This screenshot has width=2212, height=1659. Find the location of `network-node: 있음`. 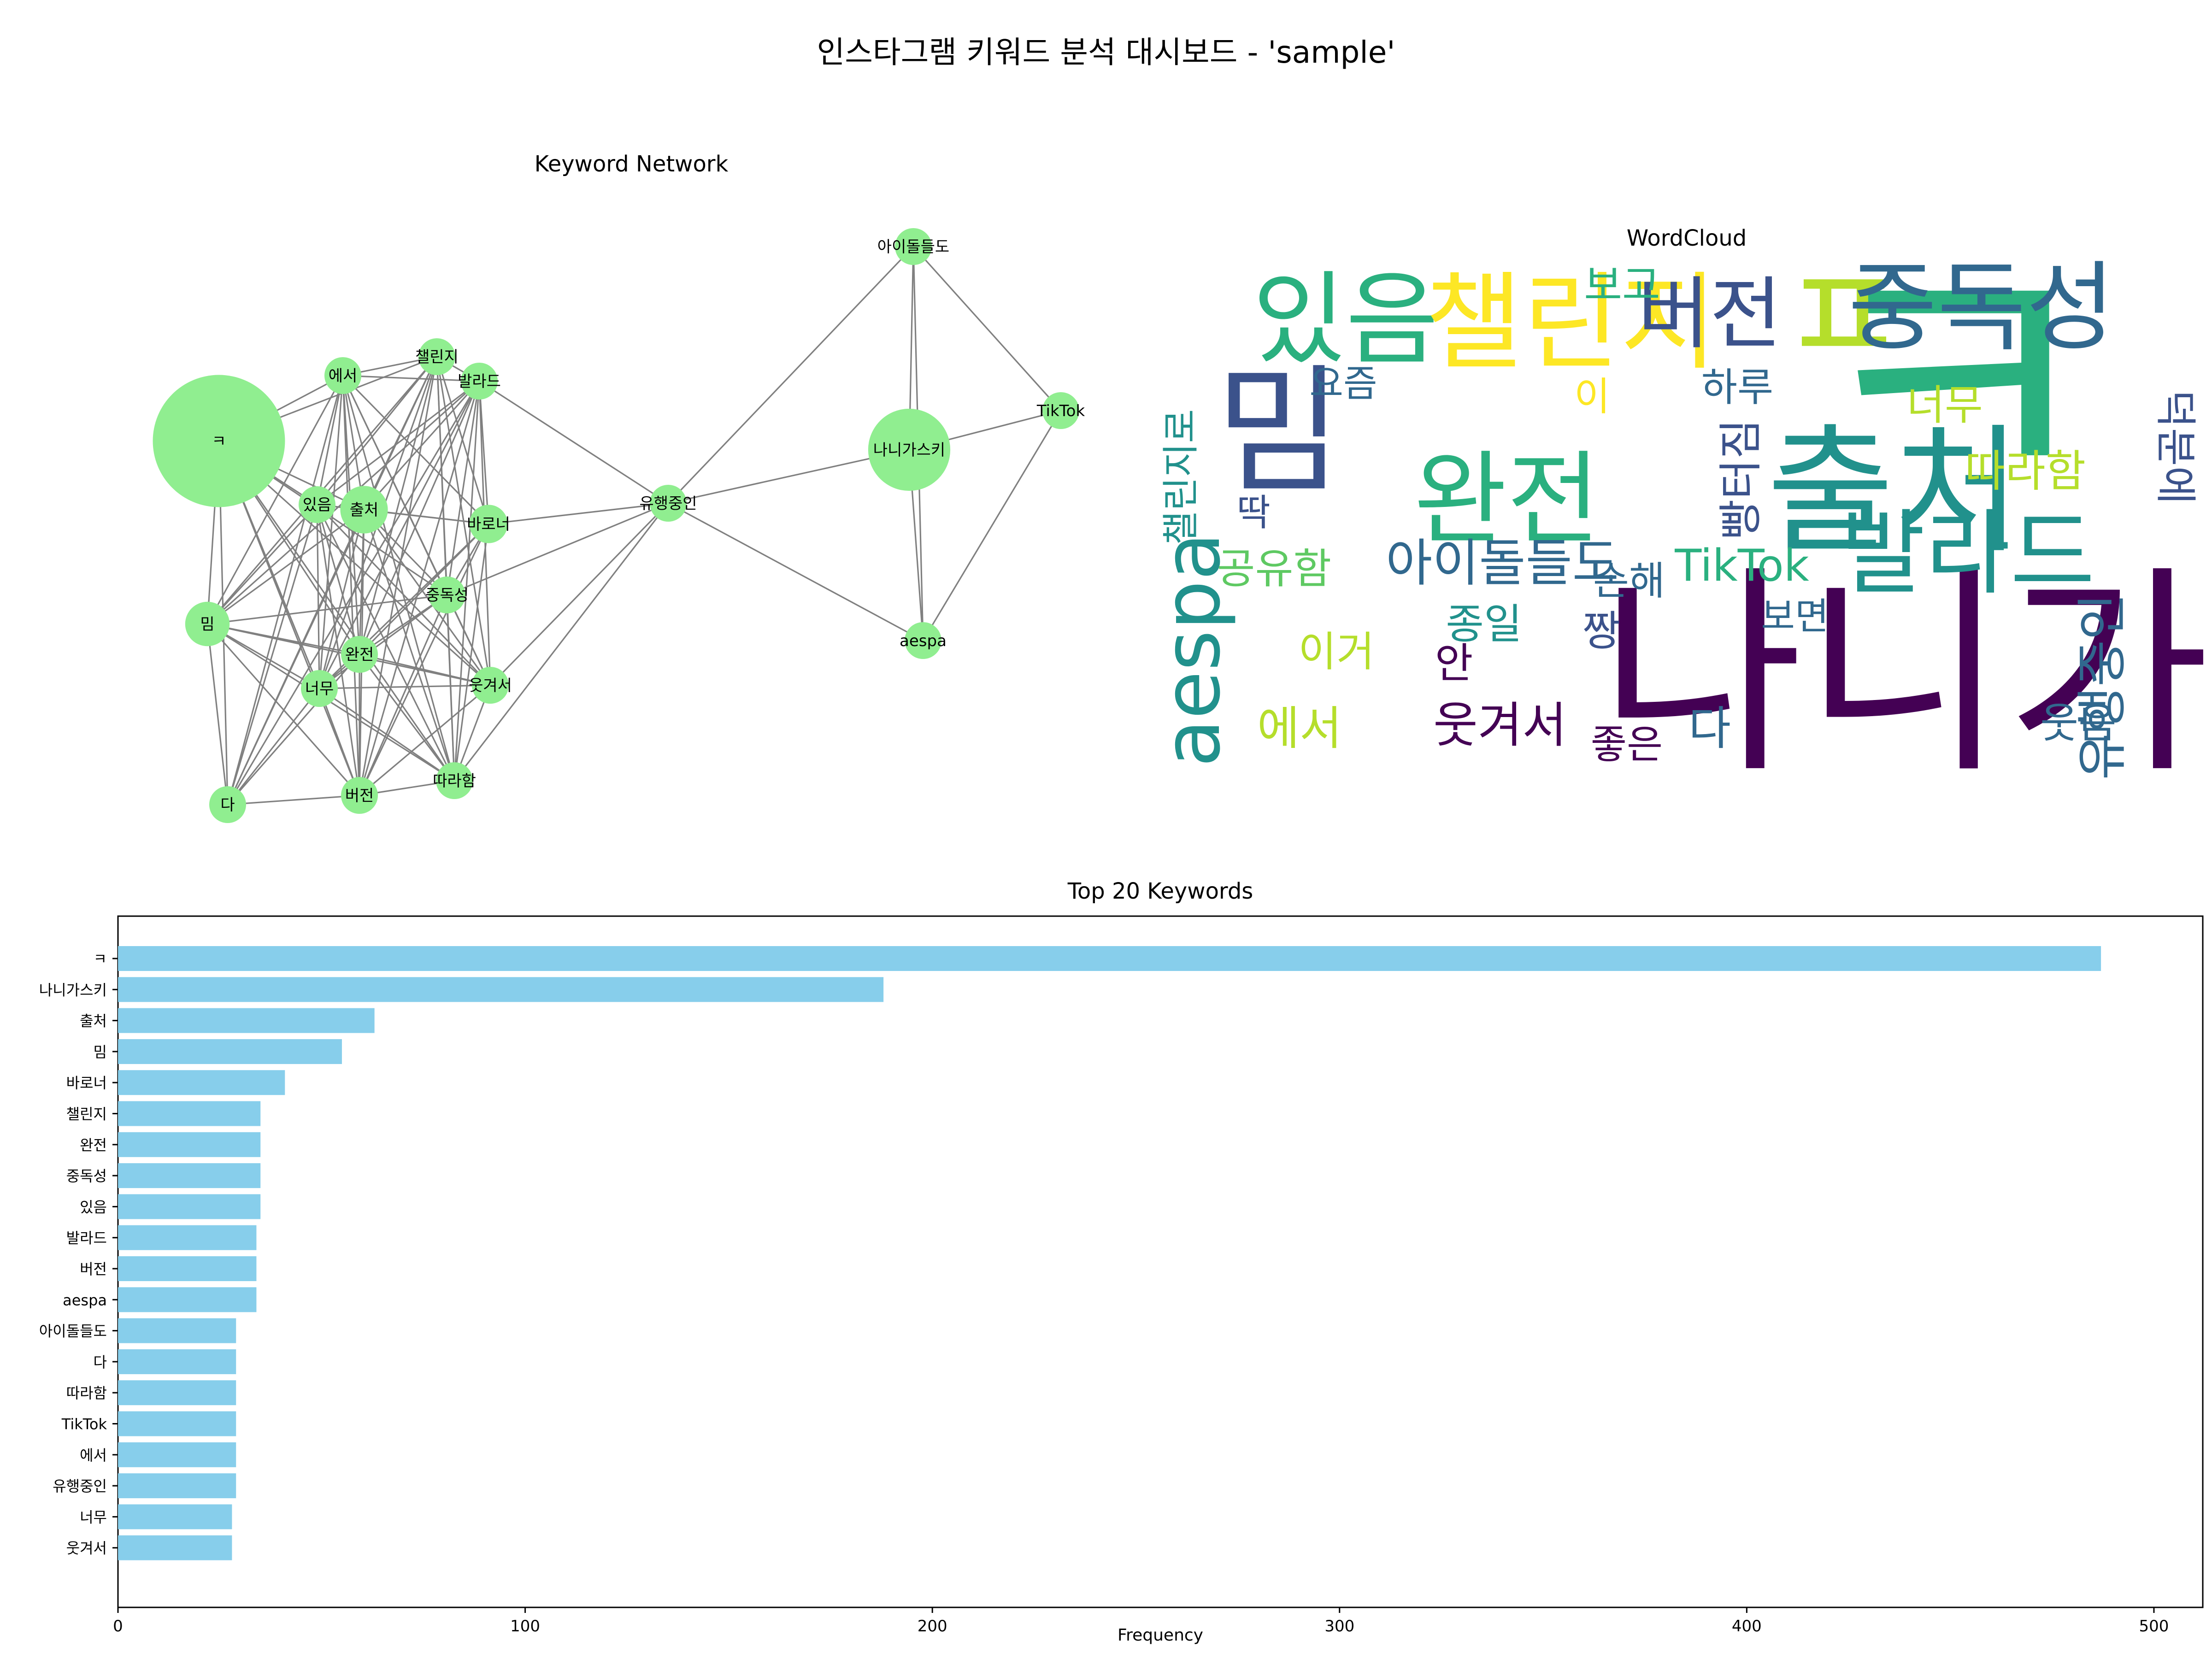

network-node: 있음 is located at coordinates (317, 504).